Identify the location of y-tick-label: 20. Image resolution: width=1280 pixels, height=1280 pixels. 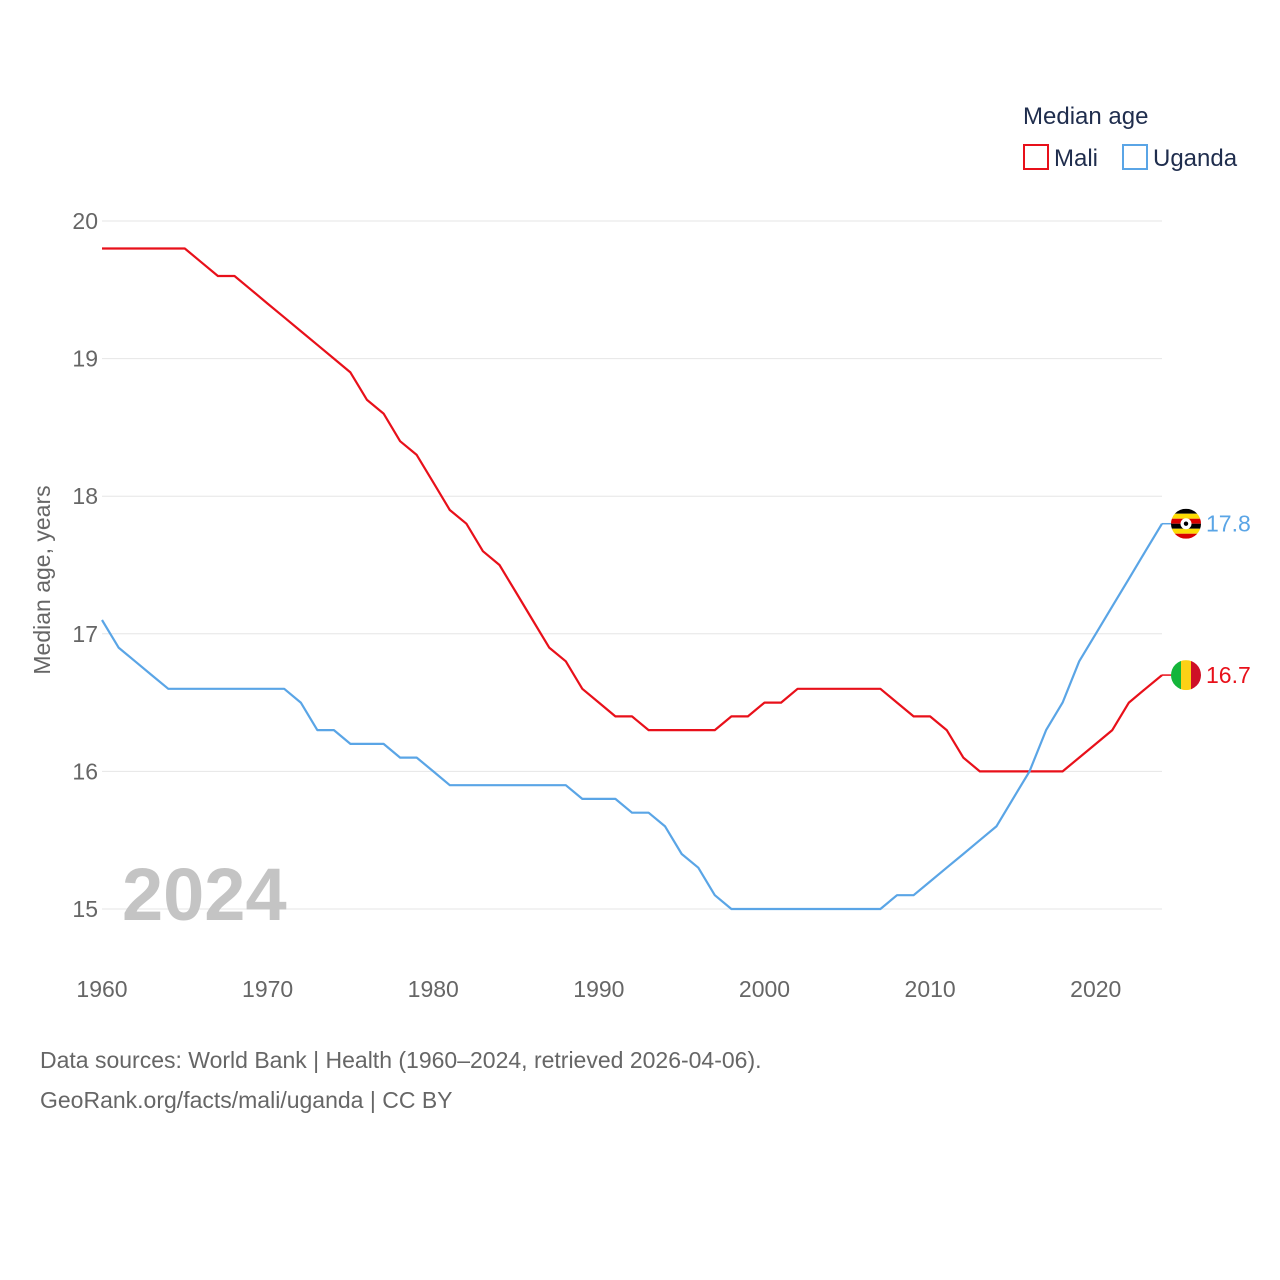
(85, 221).